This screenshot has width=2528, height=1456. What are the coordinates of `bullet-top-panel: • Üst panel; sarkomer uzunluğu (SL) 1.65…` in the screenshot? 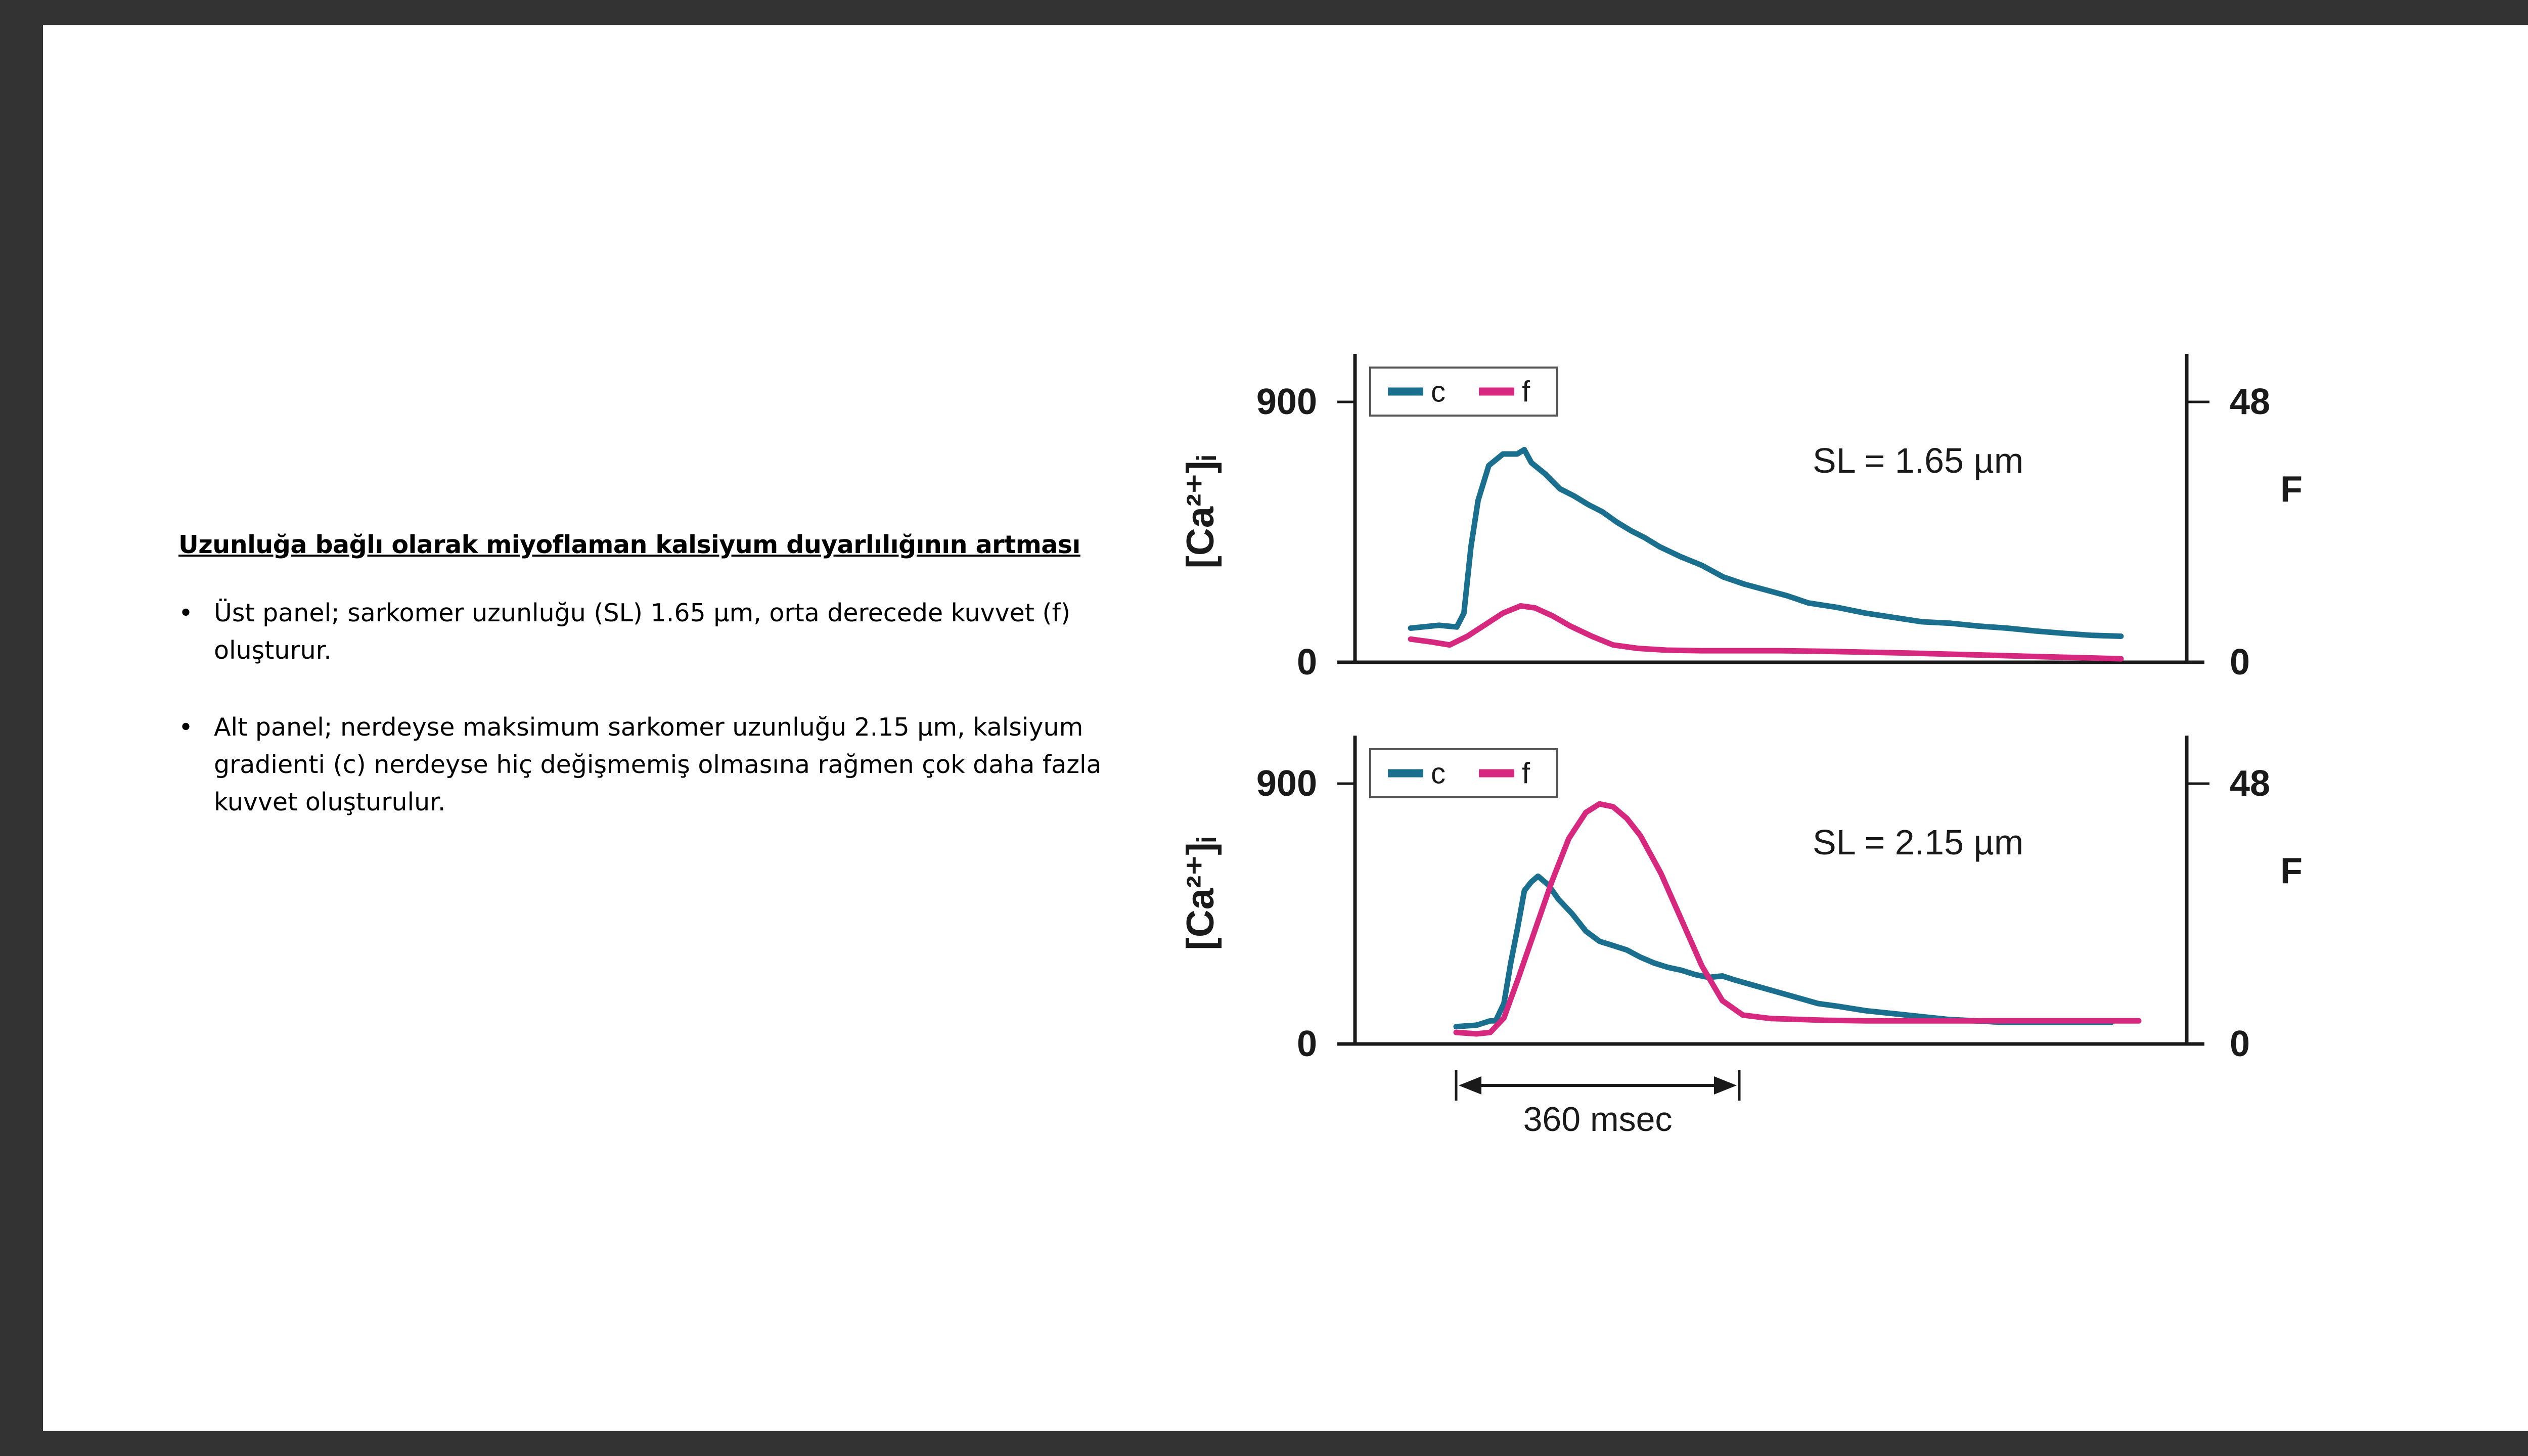 It's located at (653, 632).